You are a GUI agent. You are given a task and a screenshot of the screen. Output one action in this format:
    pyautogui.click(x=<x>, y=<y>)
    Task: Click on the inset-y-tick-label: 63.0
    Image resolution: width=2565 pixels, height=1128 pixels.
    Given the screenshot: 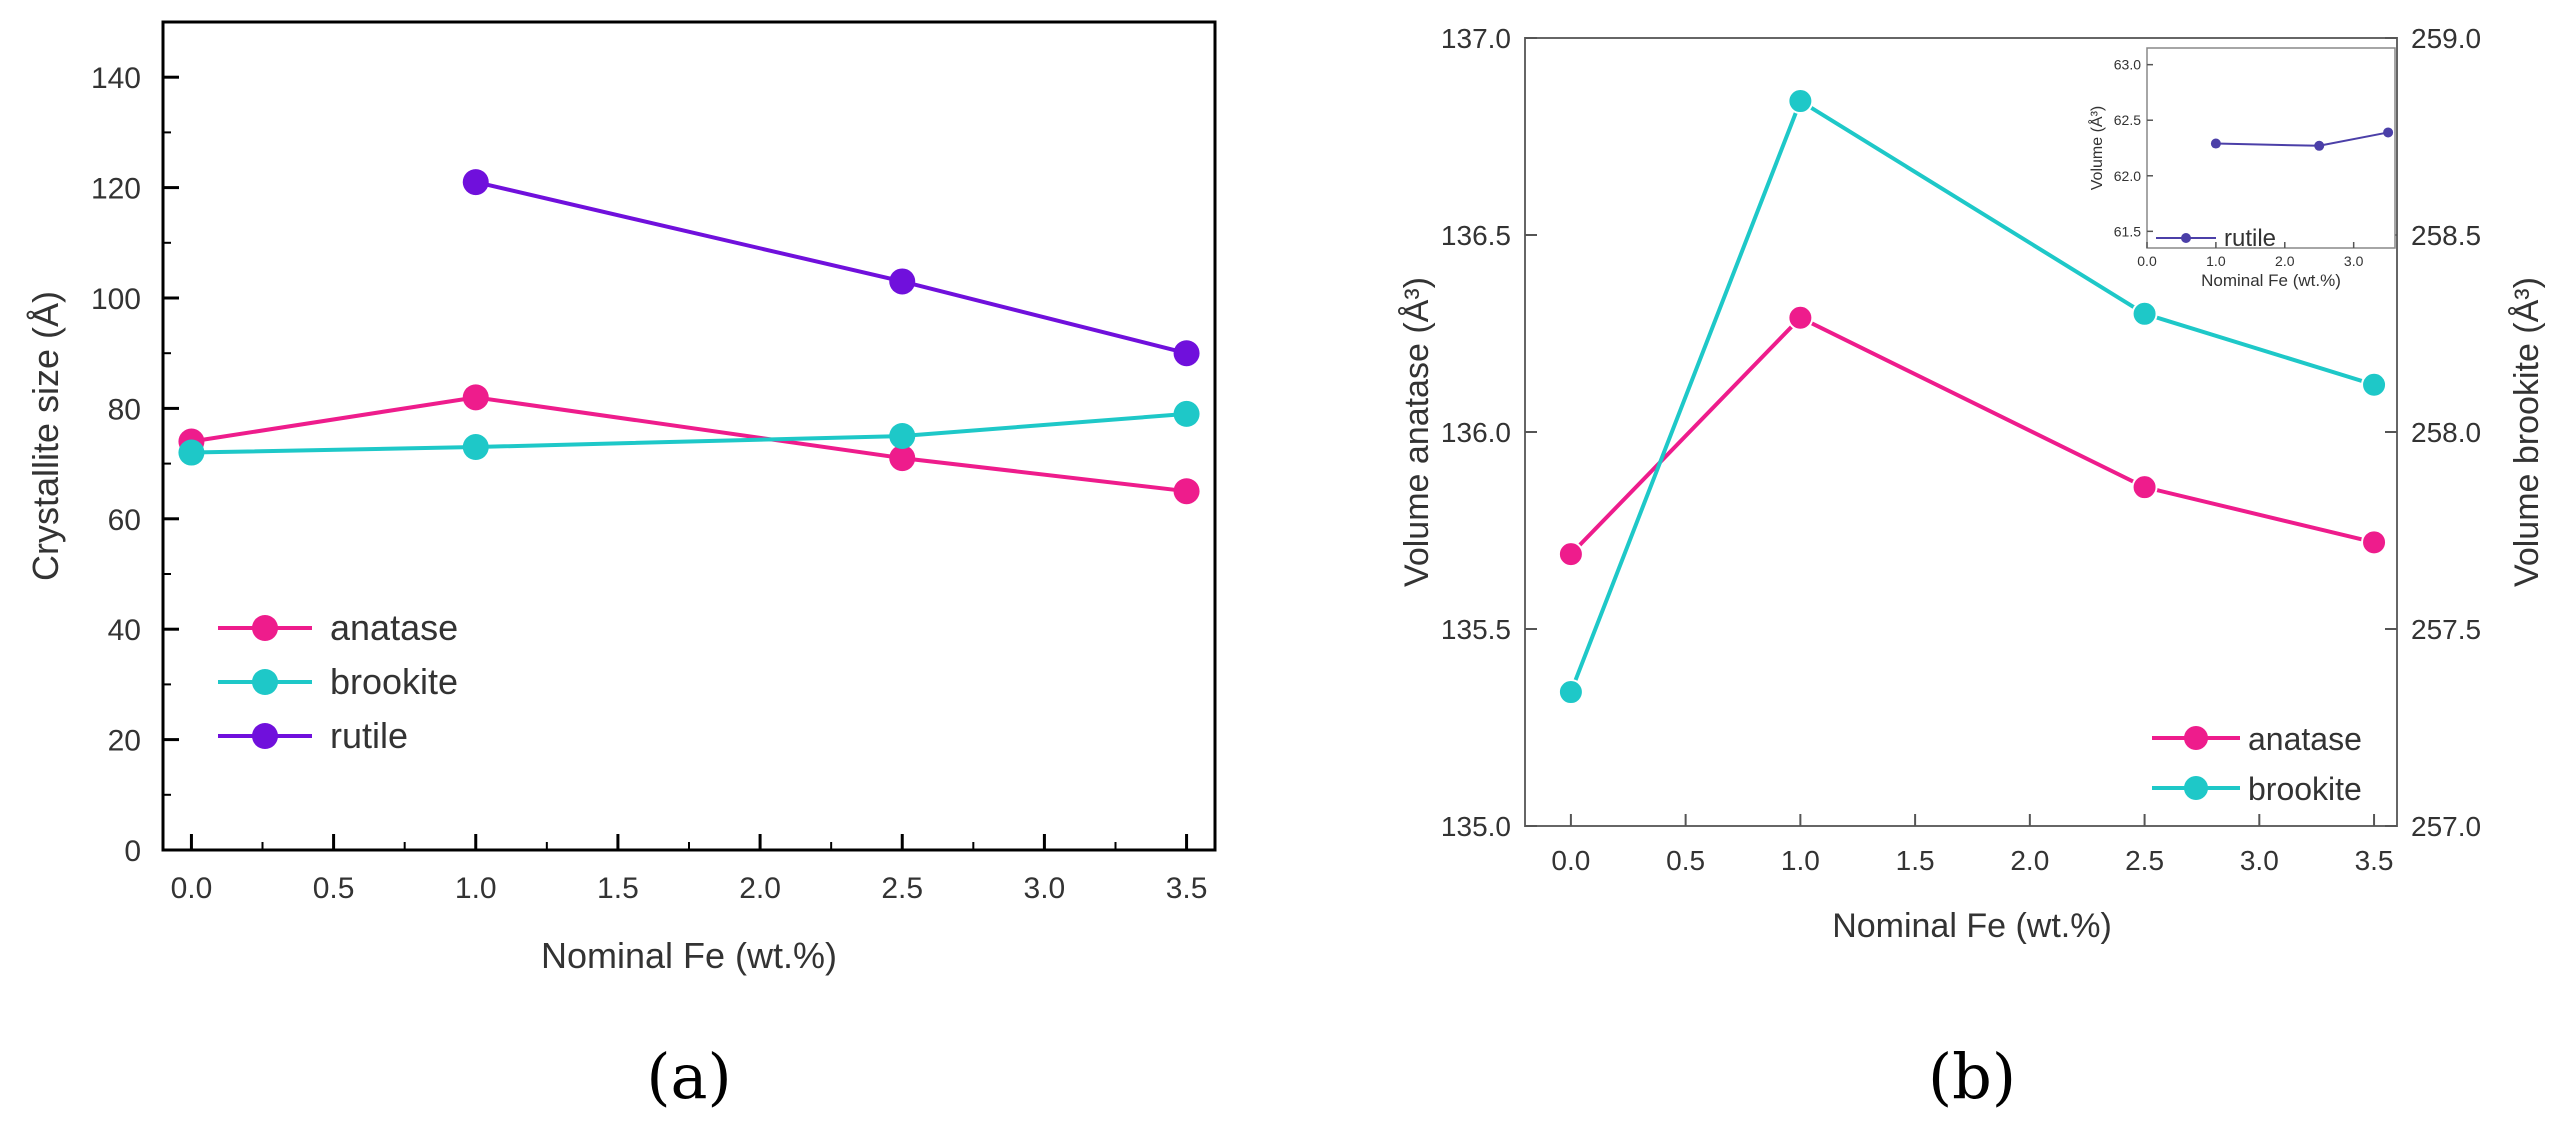 What is the action you would take?
    pyautogui.click(x=2127, y=65)
    